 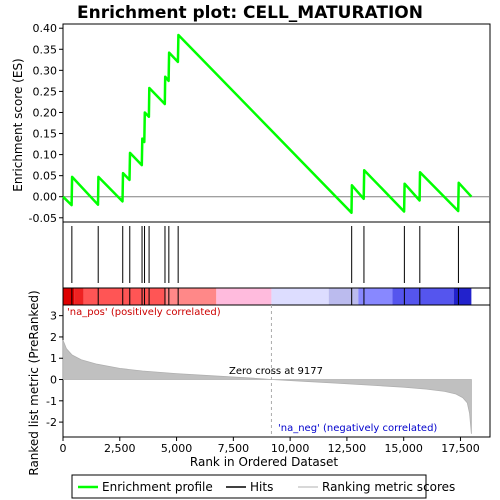 What do you see at coordinates (45, 70) in the screenshot?
I see `es-y-tick-label: 0.30` at bounding box center [45, 70].